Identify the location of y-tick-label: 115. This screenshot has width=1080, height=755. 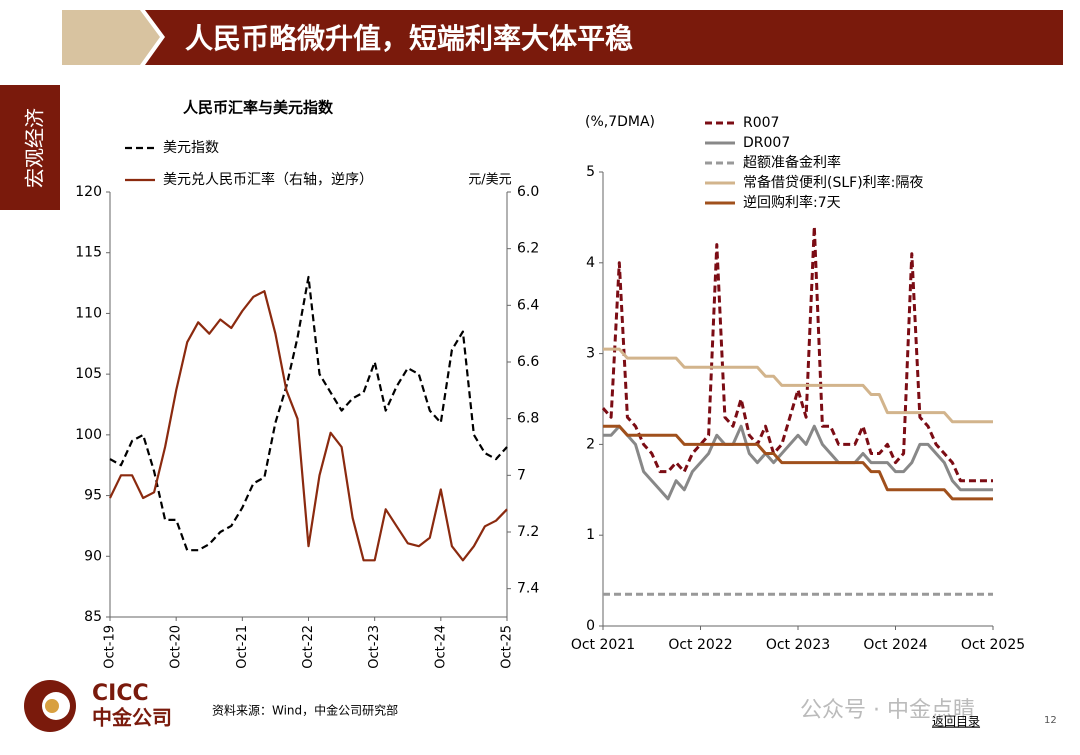
(88, 253).